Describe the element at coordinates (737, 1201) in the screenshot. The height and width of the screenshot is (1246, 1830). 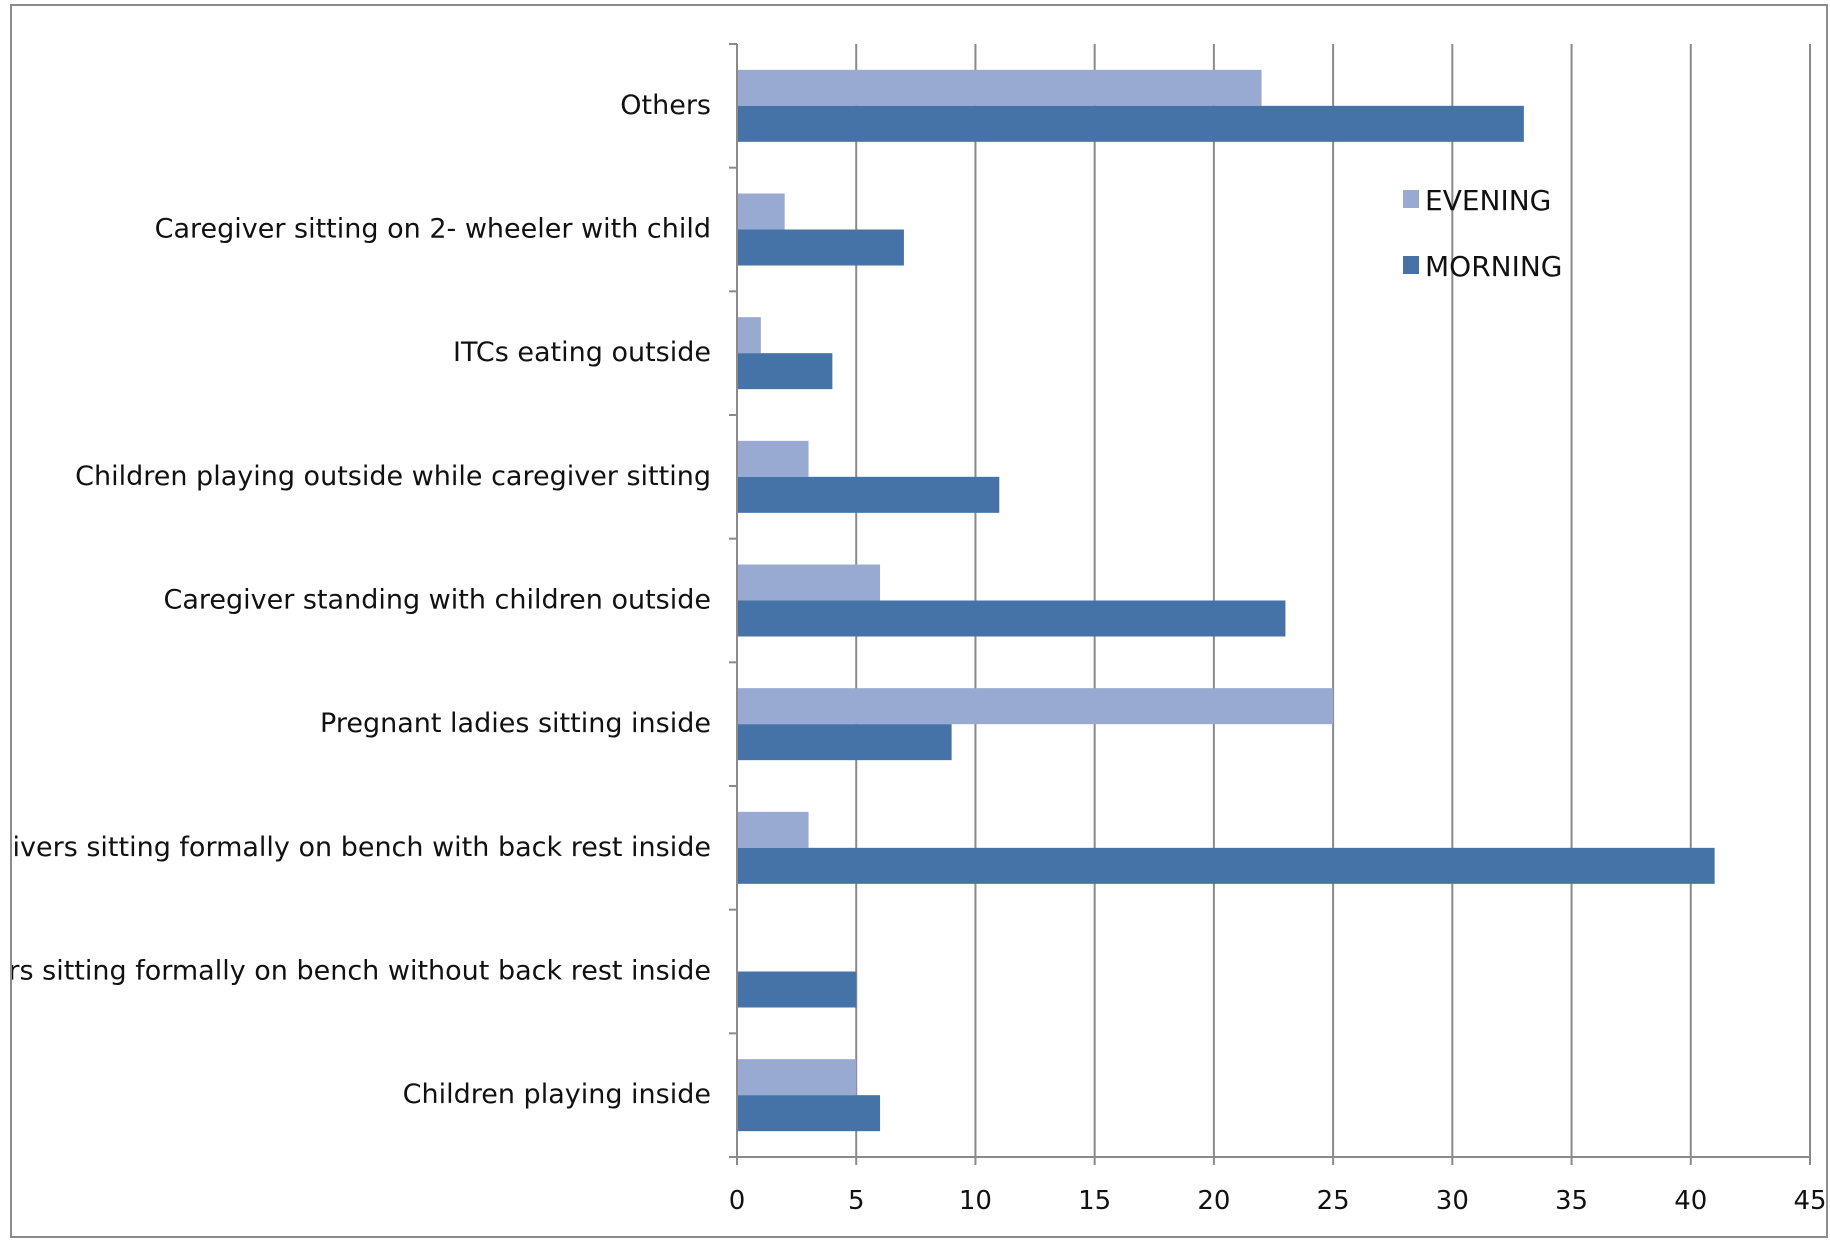
I see `x-tick-label-0: 0` at that location.